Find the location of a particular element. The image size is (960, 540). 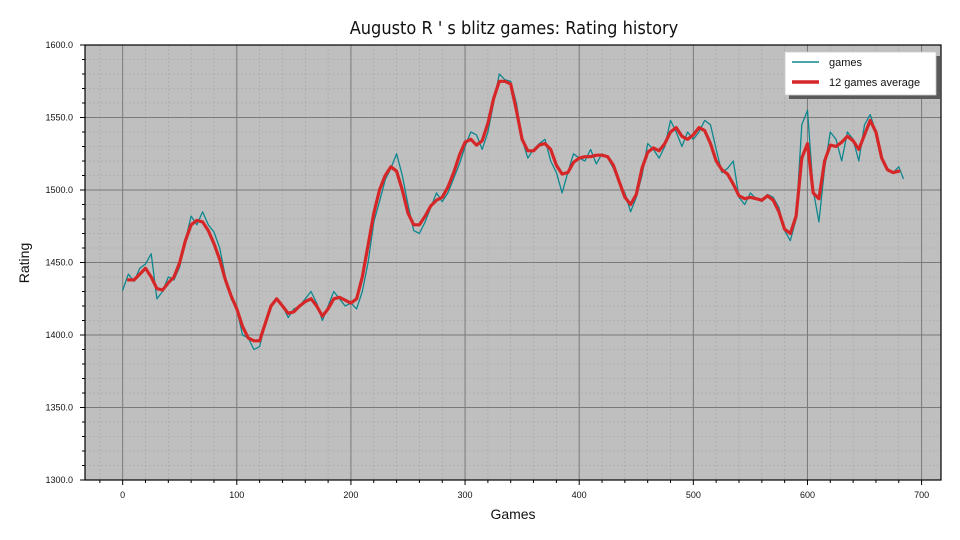

x-tick-label: 500 is located at coordinates (693, 495).